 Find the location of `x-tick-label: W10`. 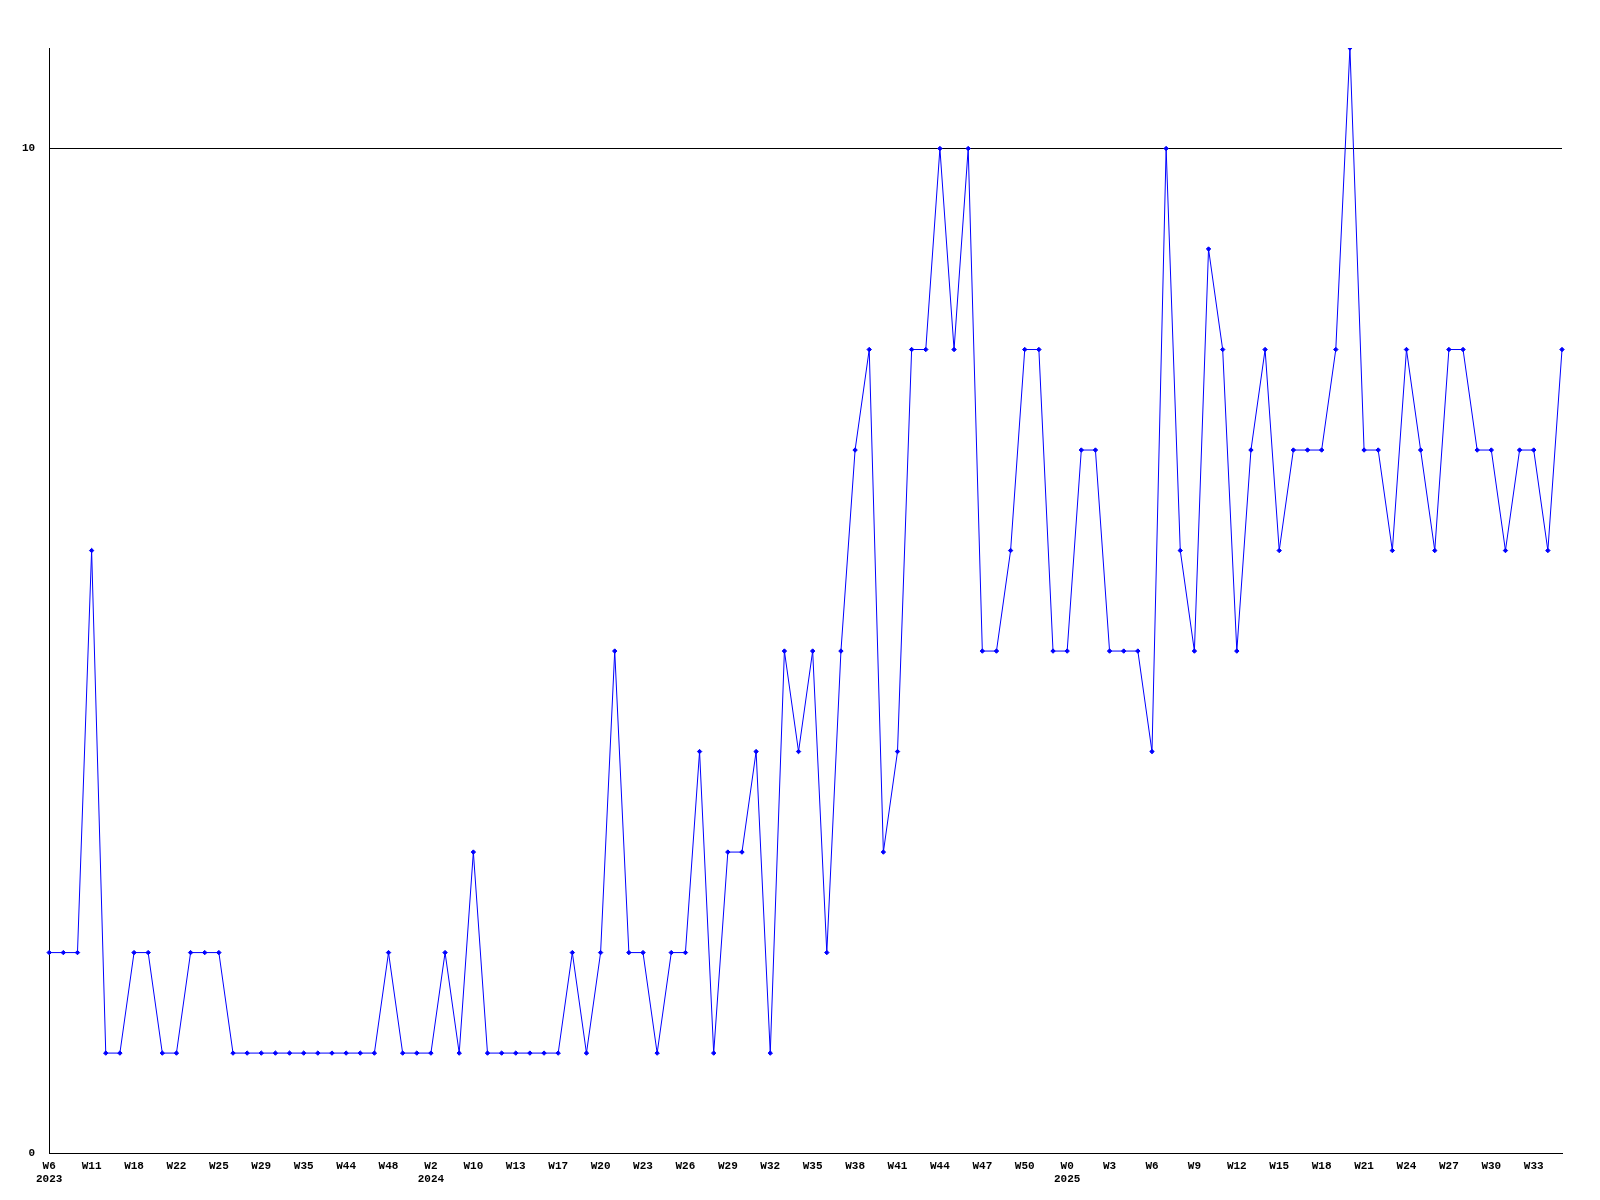

x-tick-label: W10 is located at coordinates (473, 1165).